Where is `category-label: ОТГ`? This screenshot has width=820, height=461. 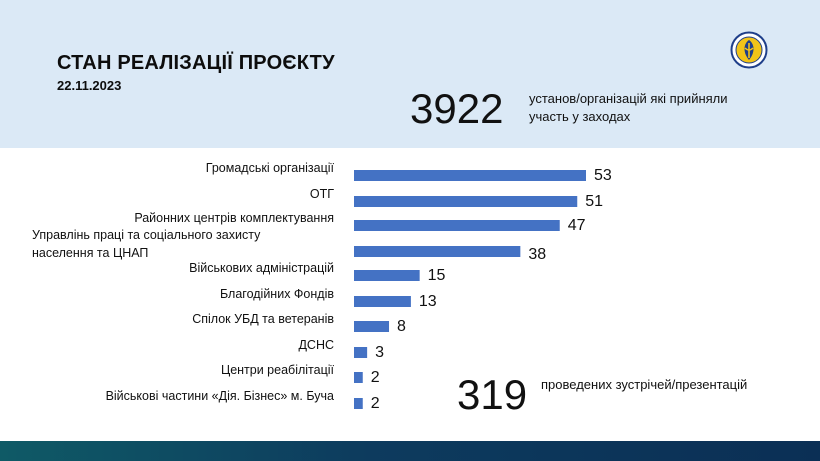
category-label: ОТГ is located at coordinates (322, 194).